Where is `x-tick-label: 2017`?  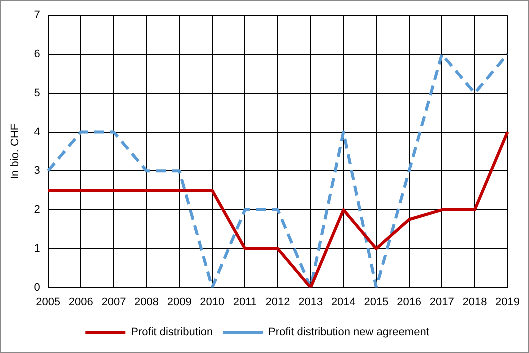
x-tick-label: 2017 is located at coordinates (442, 302).